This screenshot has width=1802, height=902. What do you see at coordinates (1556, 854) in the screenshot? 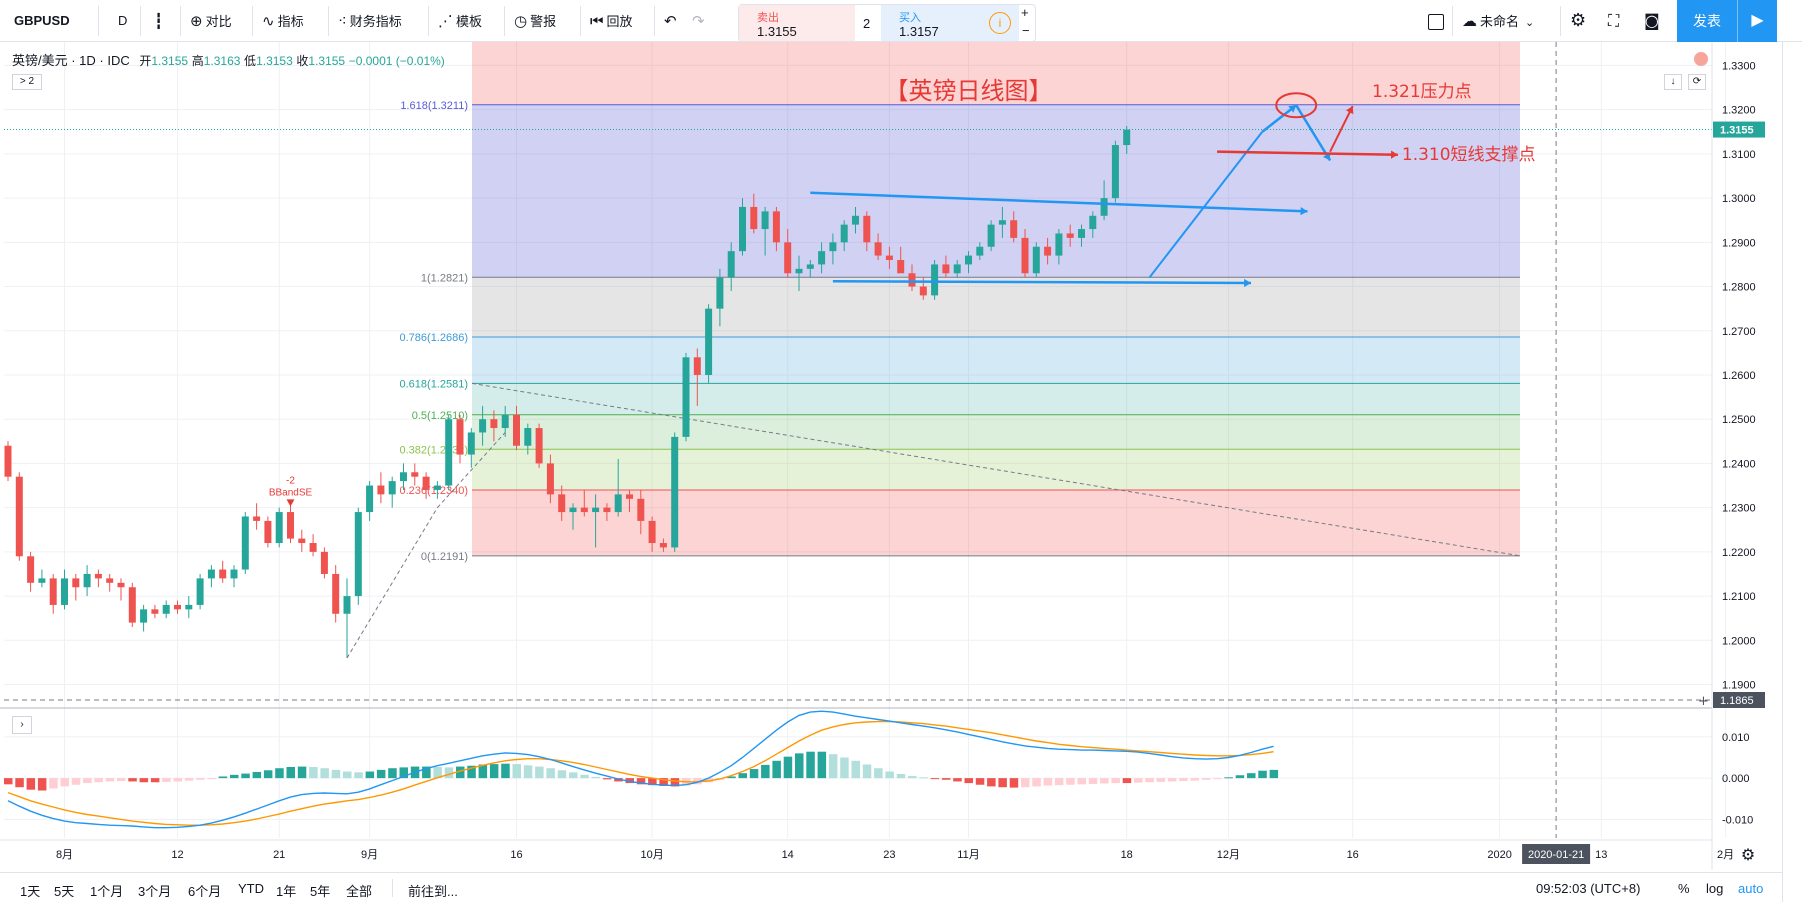
I see `crosshair-date-tag` at bounding box center [1556, 854].